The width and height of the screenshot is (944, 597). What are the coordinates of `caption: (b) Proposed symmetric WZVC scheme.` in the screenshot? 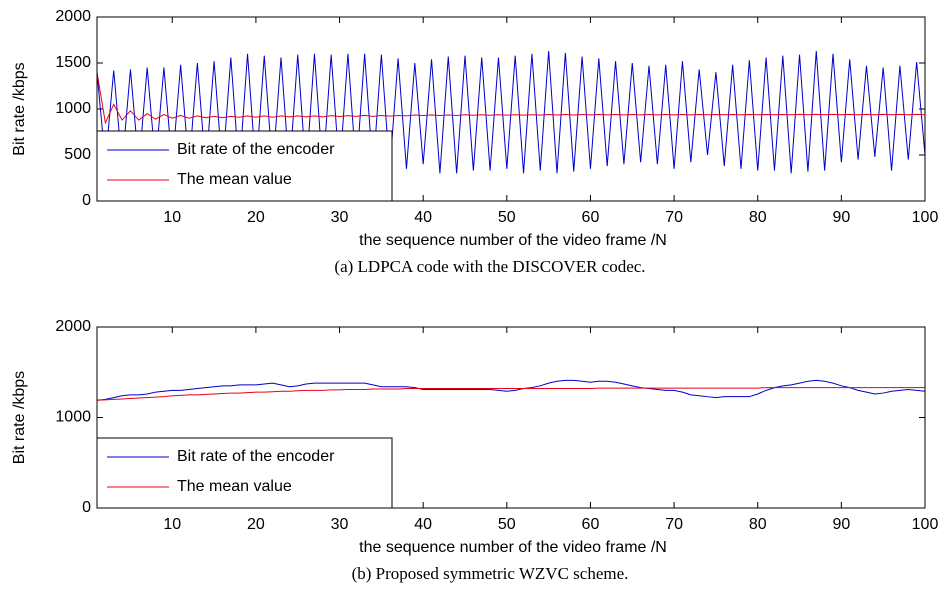 It's located at (490, 573).